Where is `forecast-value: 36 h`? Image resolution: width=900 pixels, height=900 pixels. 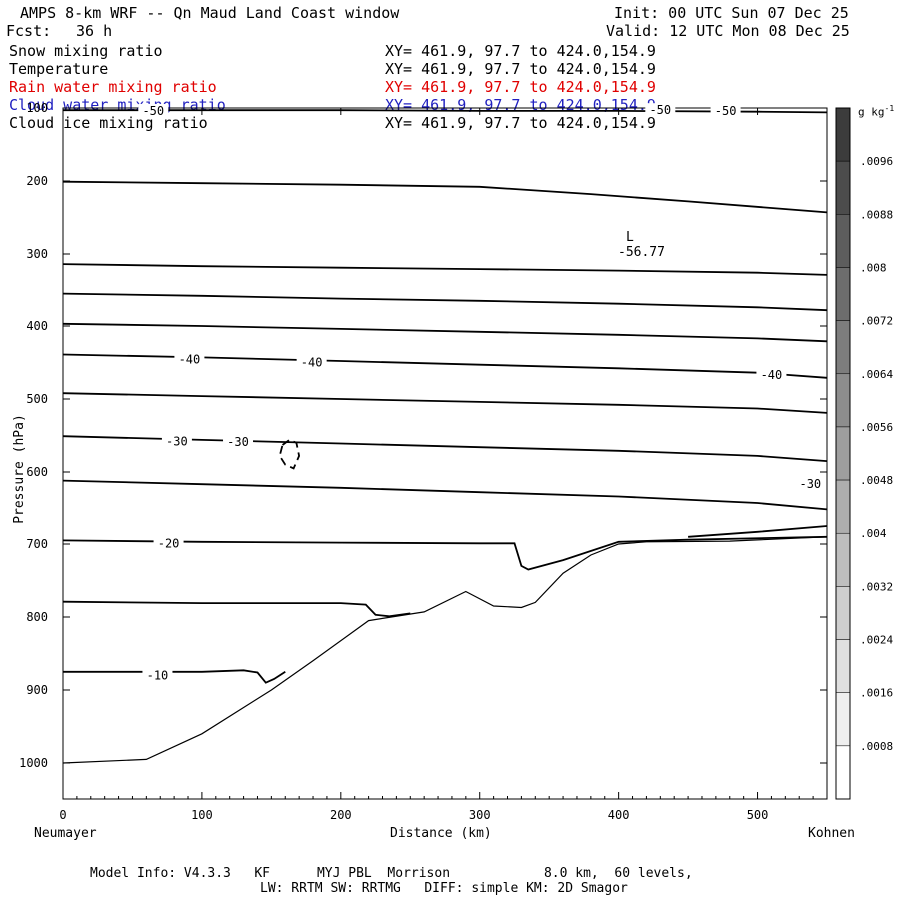 forecast-value: 36 h is located at coordinates (94, 31).